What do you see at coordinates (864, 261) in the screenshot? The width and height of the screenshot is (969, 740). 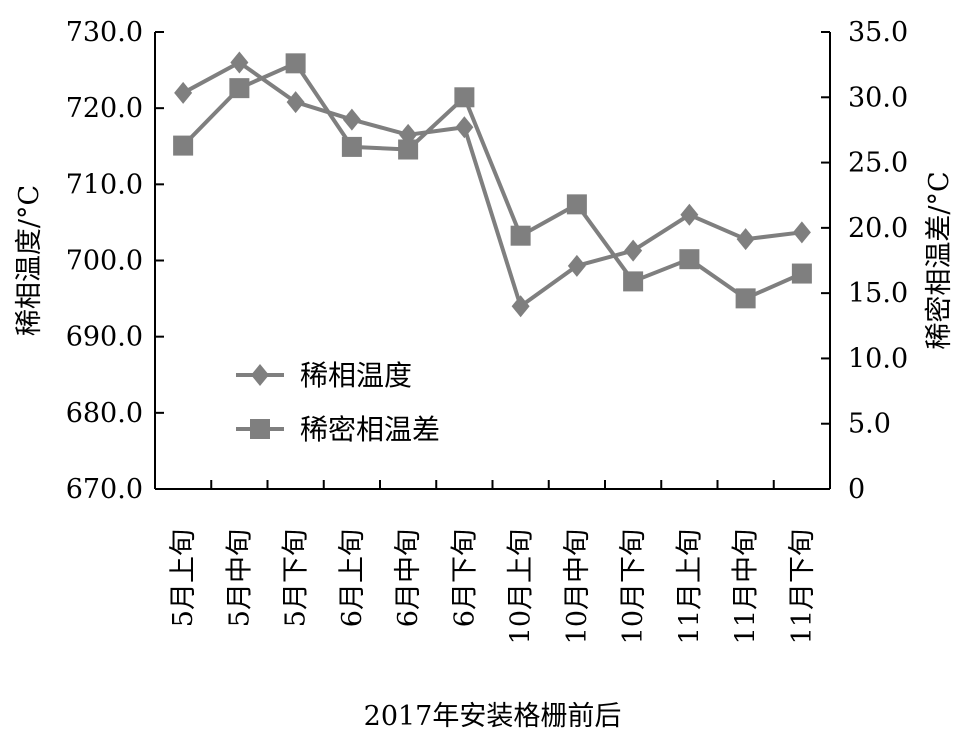 I see `right-axis-ticks: 0 5.0 10.0 15.0 20.0 25.0 30.0 35.0` at bounding box center [864, 261].